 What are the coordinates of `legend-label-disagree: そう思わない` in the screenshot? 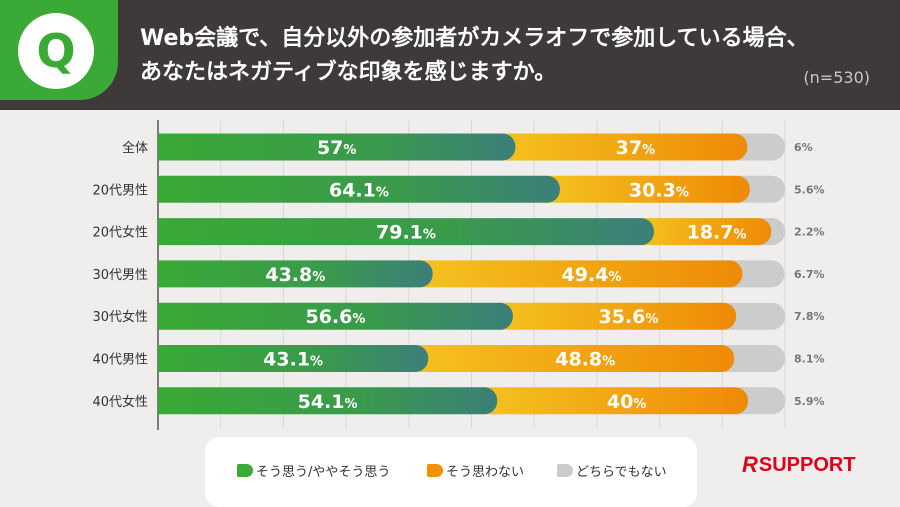 It's located at (485, 472).